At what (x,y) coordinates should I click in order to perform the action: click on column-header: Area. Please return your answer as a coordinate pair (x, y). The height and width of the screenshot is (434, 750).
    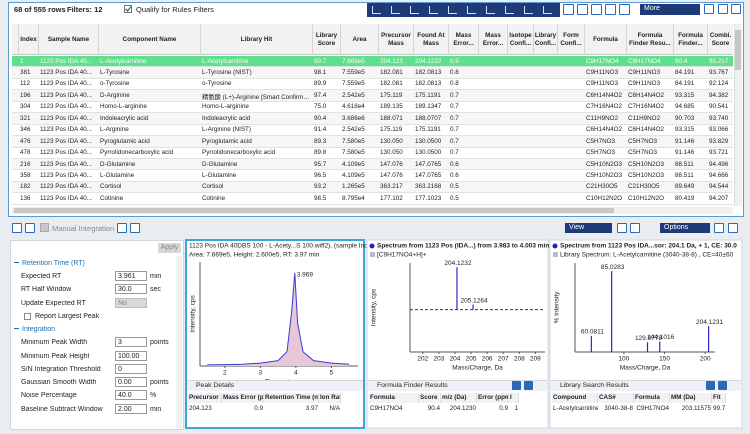
    Looking at the image, I should click on (359, 39).